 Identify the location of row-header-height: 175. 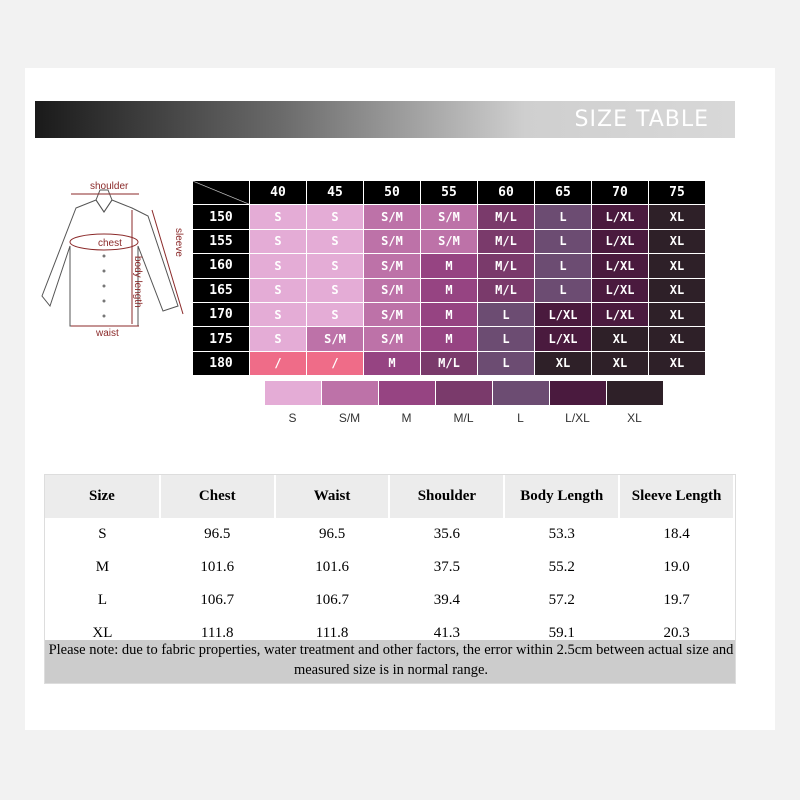
(221, 339).